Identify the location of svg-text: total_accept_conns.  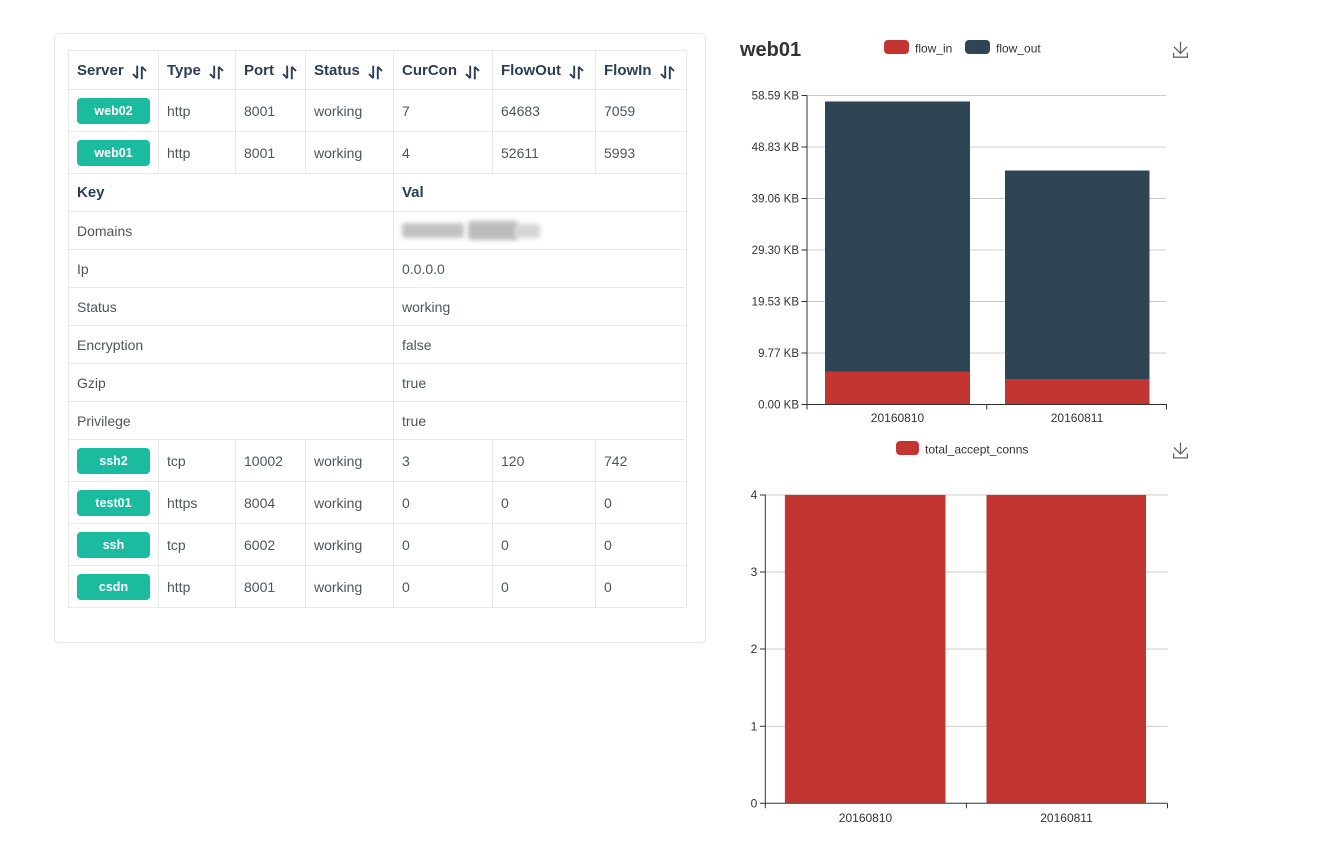
(976, 449).